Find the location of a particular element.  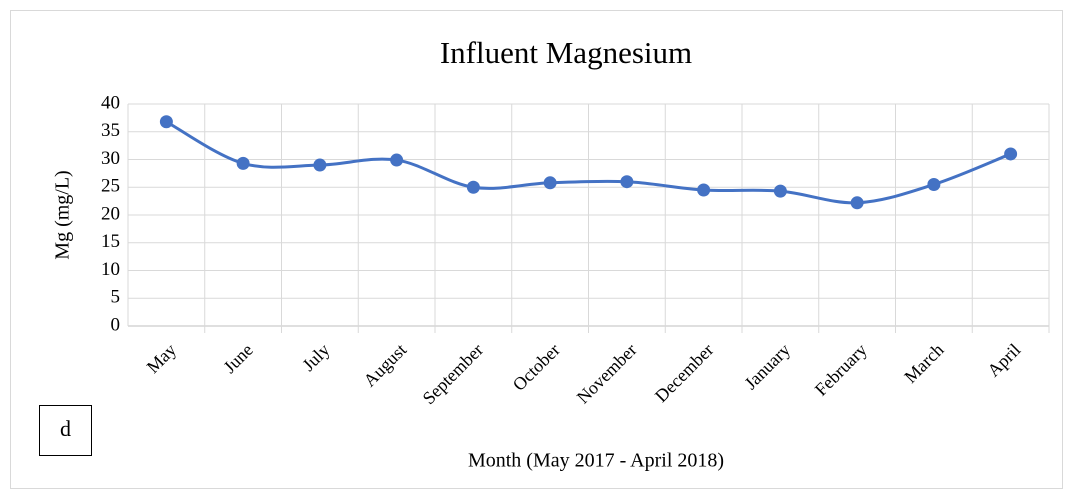

y-tick-label: 35 is located at coordinates (110, 130).